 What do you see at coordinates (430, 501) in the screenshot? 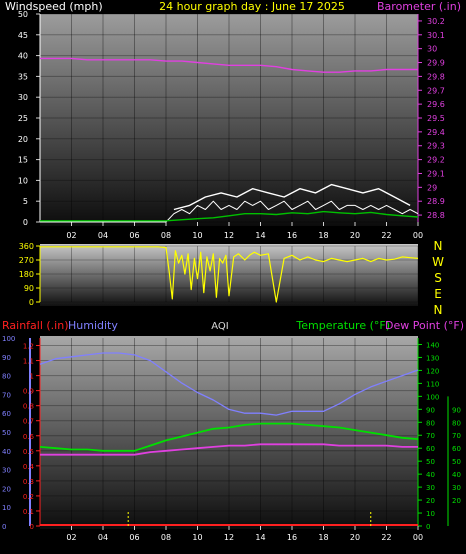
I see `temp-y-tick-label: 20` at bounding box center [430, 501].